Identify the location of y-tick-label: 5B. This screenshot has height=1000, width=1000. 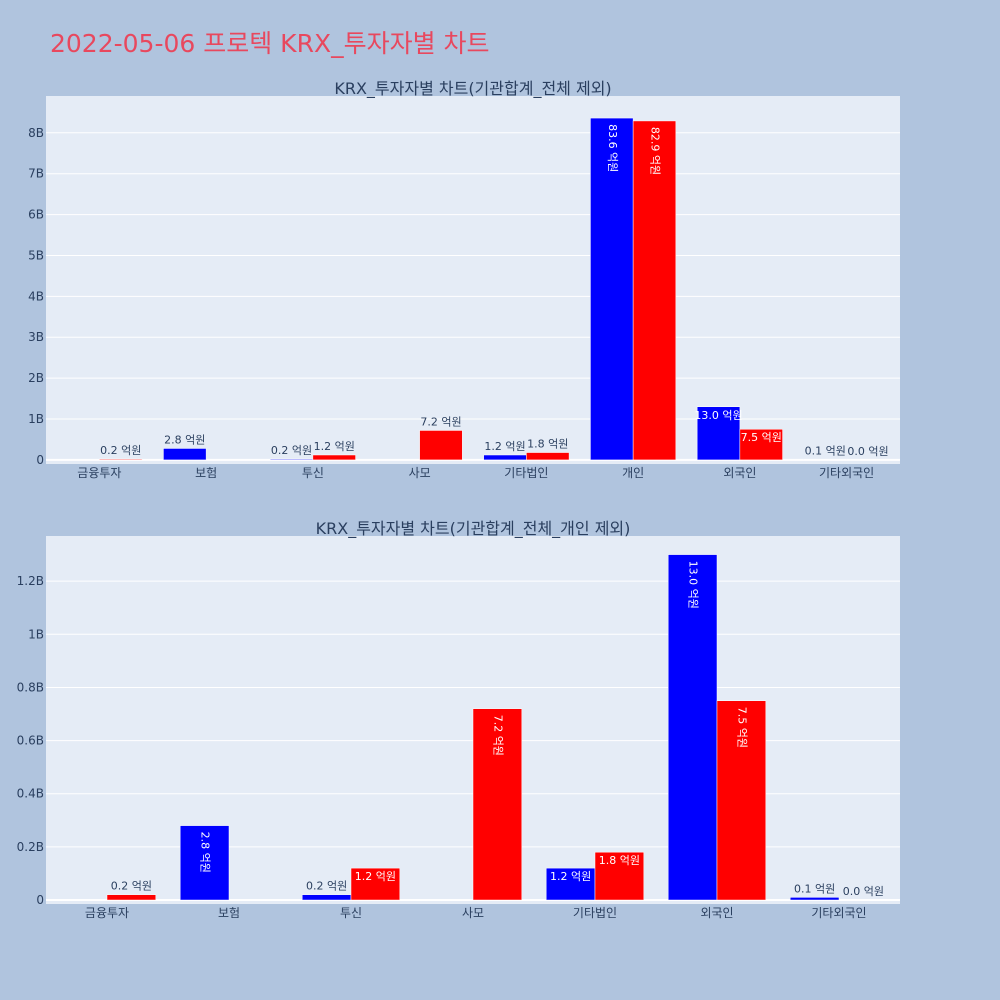
(36, 255).